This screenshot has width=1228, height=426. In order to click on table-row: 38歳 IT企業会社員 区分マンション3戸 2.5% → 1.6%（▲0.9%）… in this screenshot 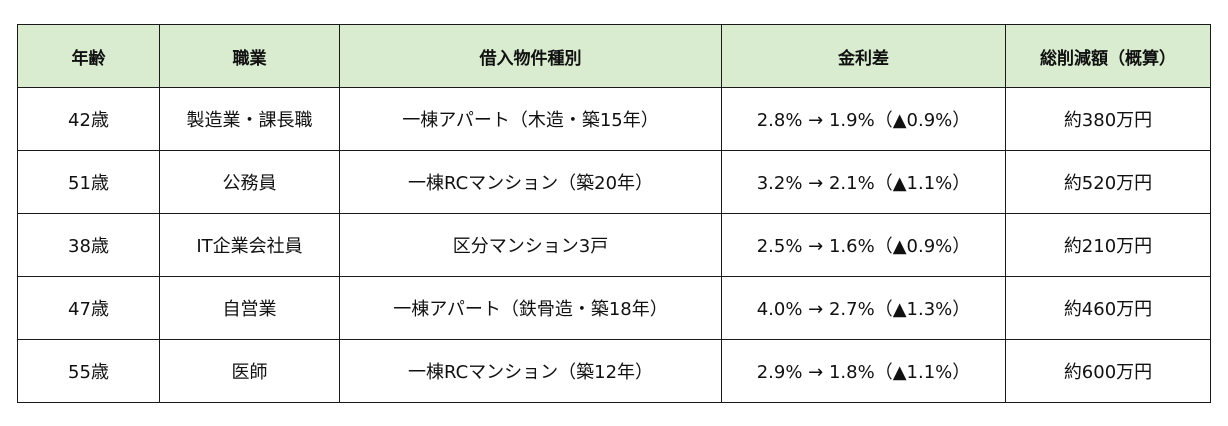, I will do `click(614, 245)`.